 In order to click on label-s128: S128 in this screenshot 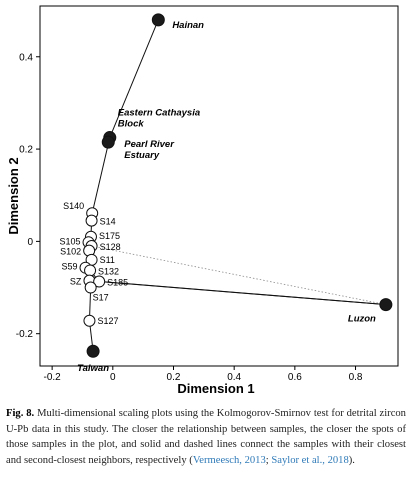, I will do `click(110, 247)`.